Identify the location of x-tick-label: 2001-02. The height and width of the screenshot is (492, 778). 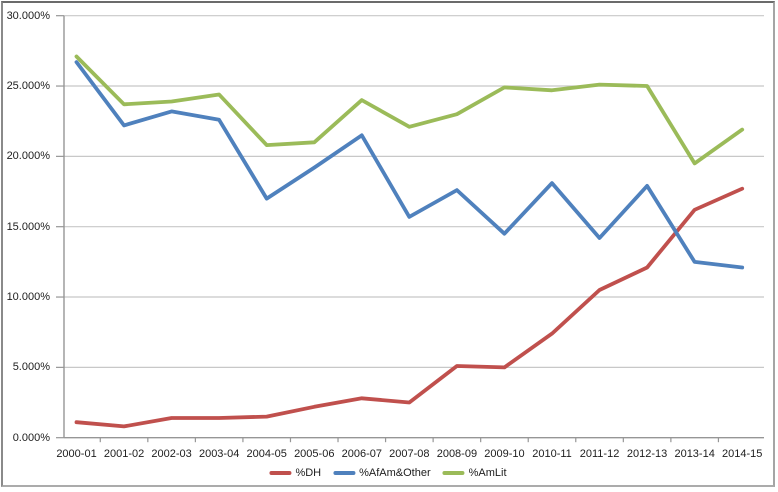
(124, 454).